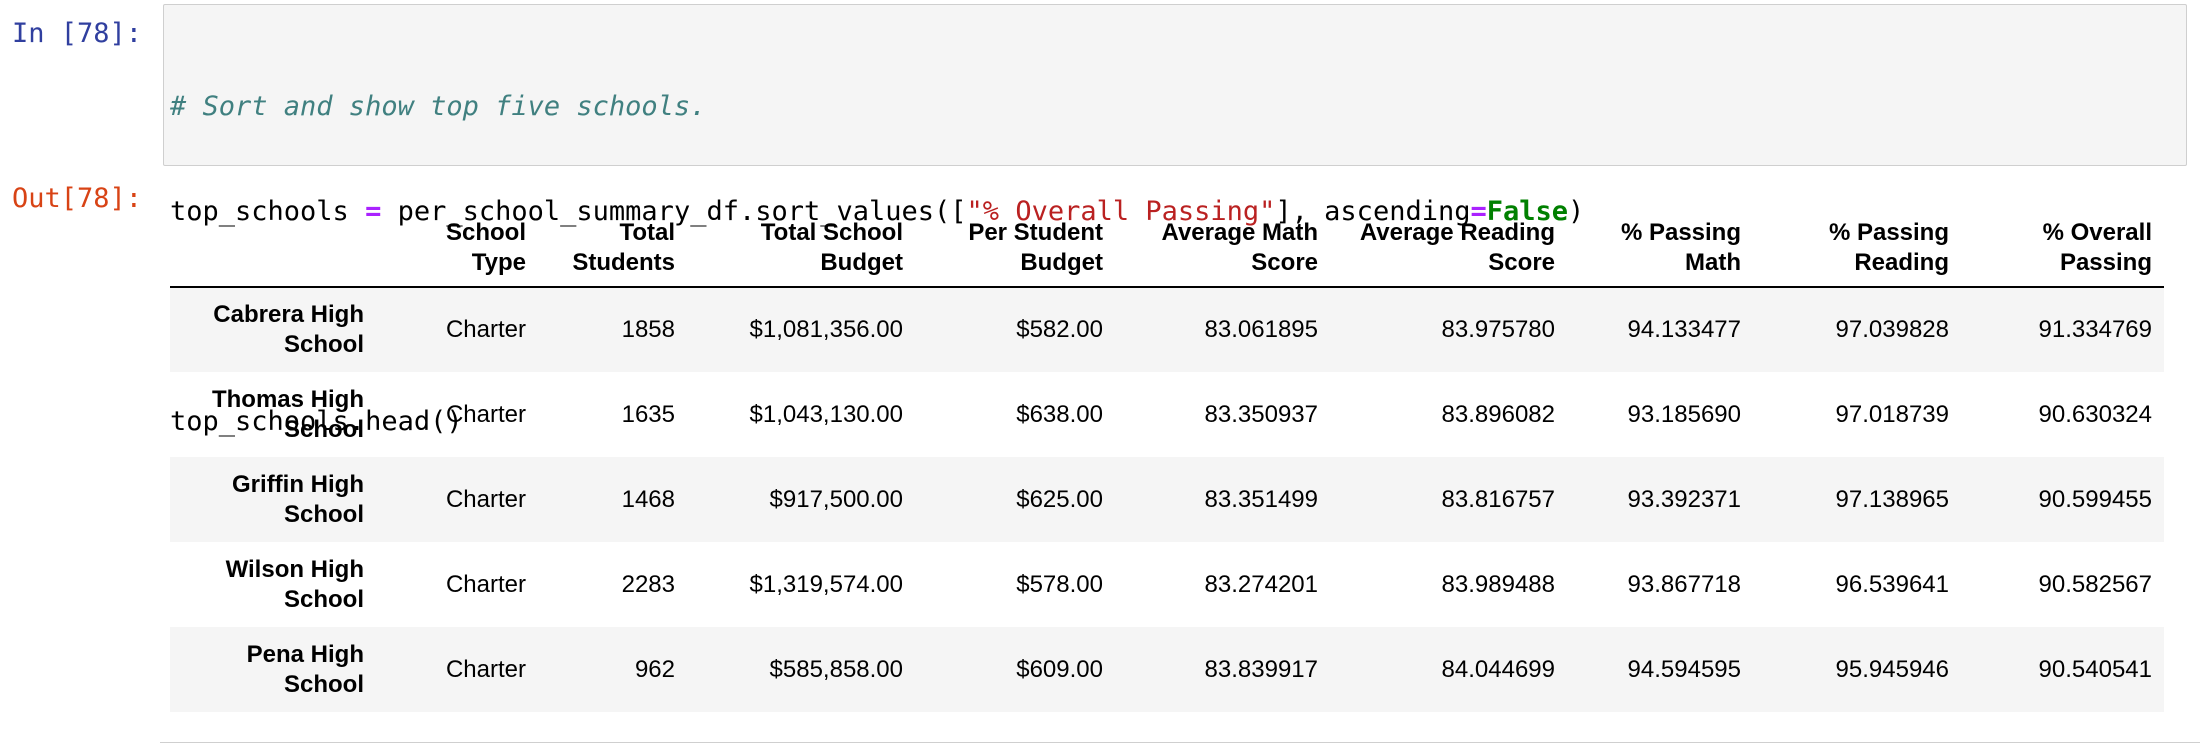 The image size is (2200, 746). I want to click on column-header: Total Students, so click(612, 248).